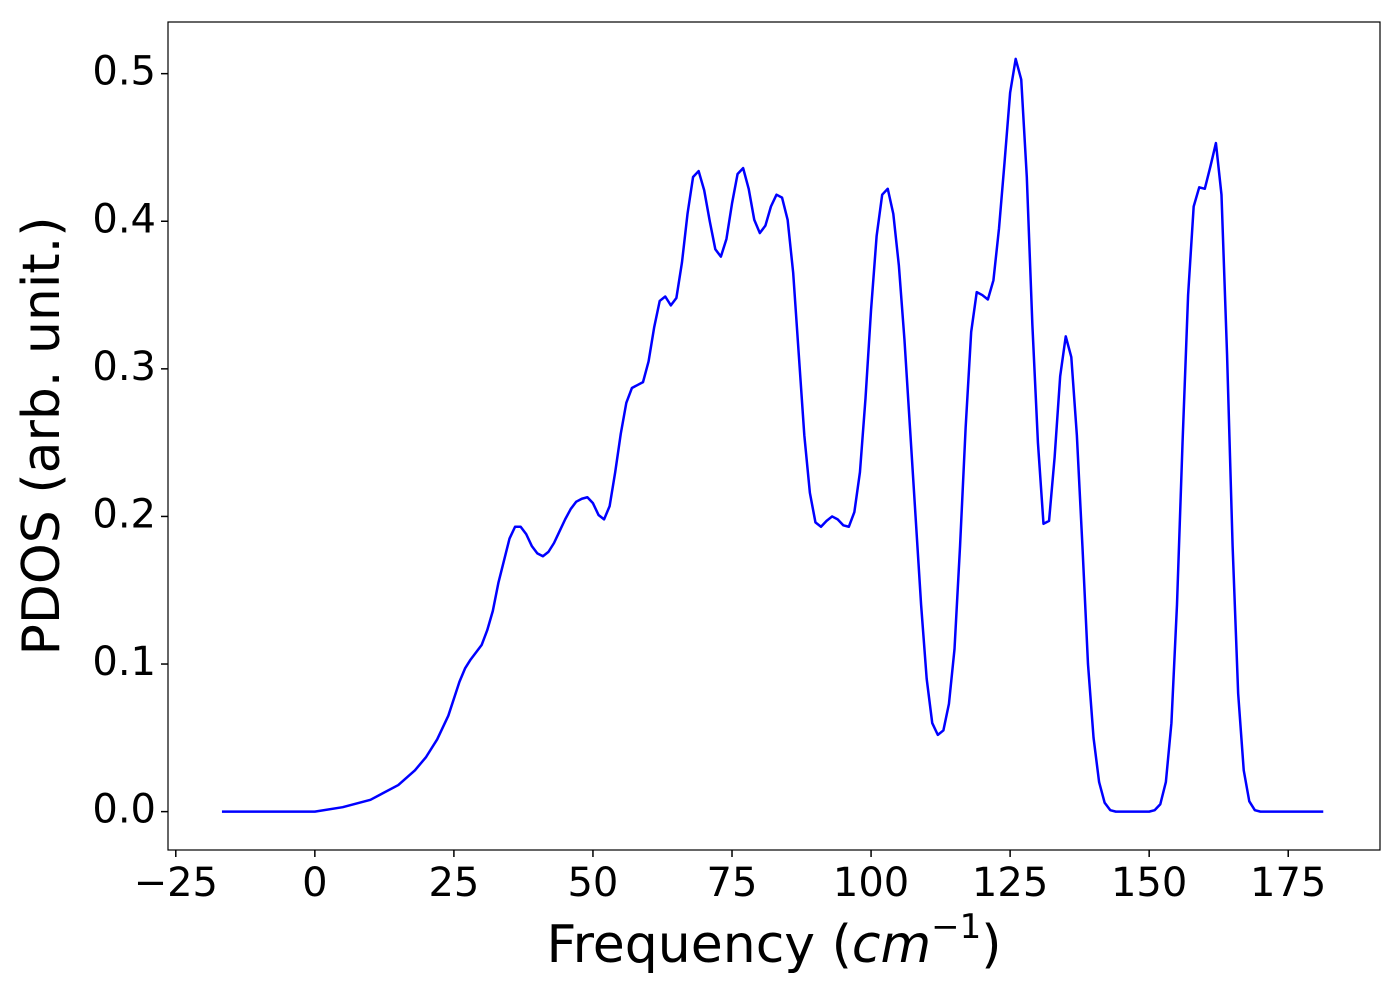 Image resolution: width=1400 pixels, height=1000 pixels. Describe the element at coordinates (1149, 883) in the screenshot. I see `x-tick-label: 150` at that location.